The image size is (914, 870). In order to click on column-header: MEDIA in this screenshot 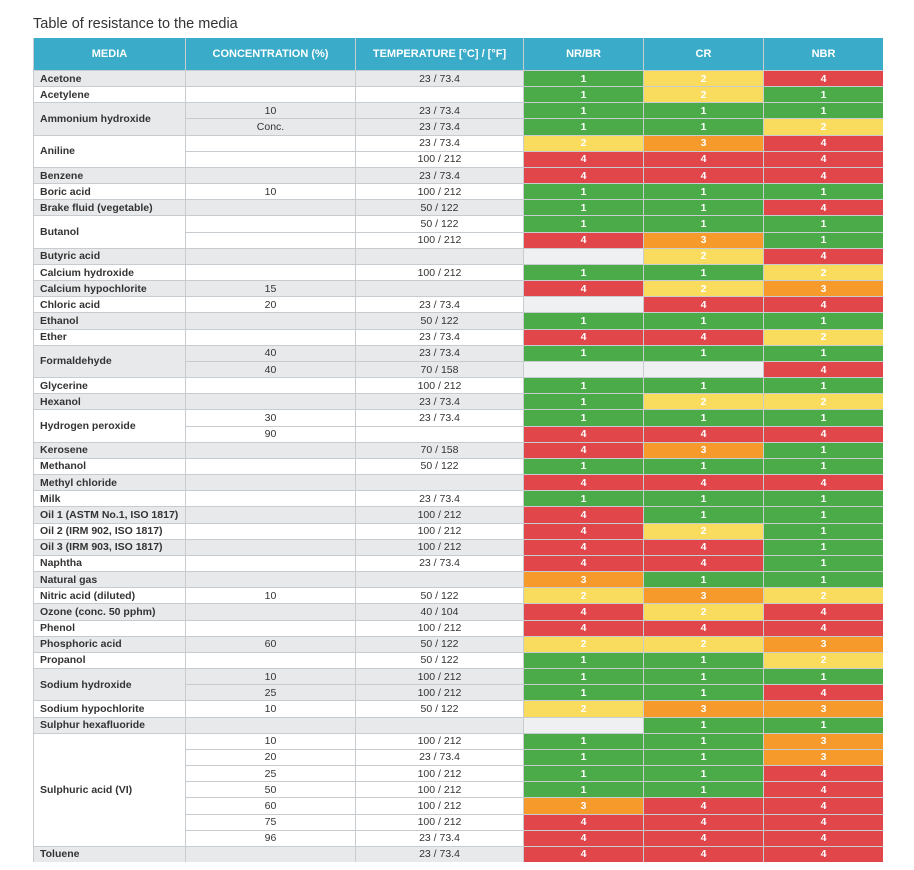, I will do `click(109, 54)`.